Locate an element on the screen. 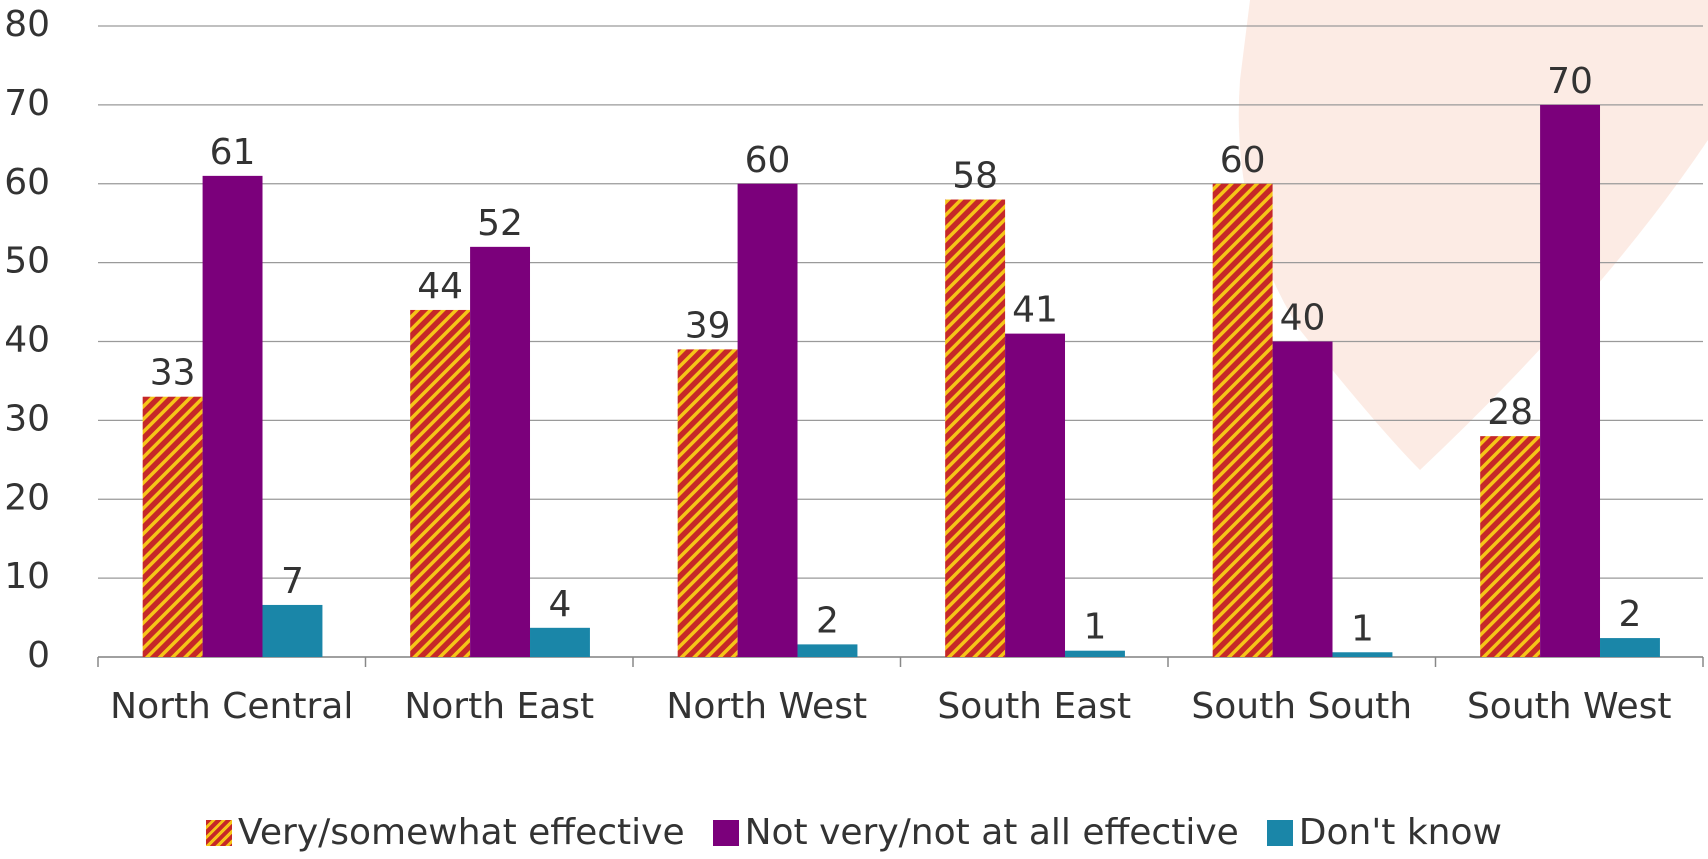  data-label: 41 is located at coordinates (1035, 310).